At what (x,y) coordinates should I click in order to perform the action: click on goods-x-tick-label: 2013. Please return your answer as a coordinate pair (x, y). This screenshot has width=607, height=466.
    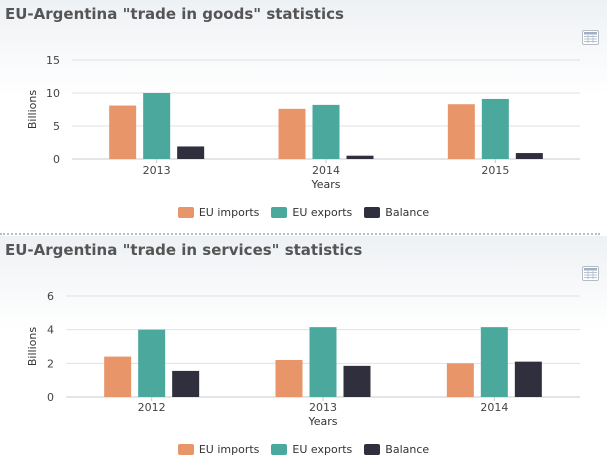
    Looking at the image, I should click on (157, 170).